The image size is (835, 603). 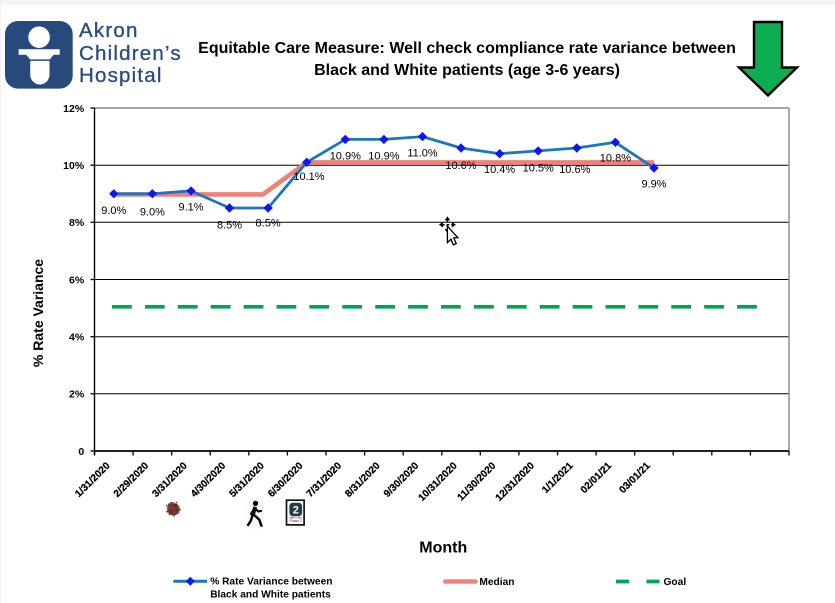 I want to click on svg-text: 9/30/2020, so click(x=402, y=480).